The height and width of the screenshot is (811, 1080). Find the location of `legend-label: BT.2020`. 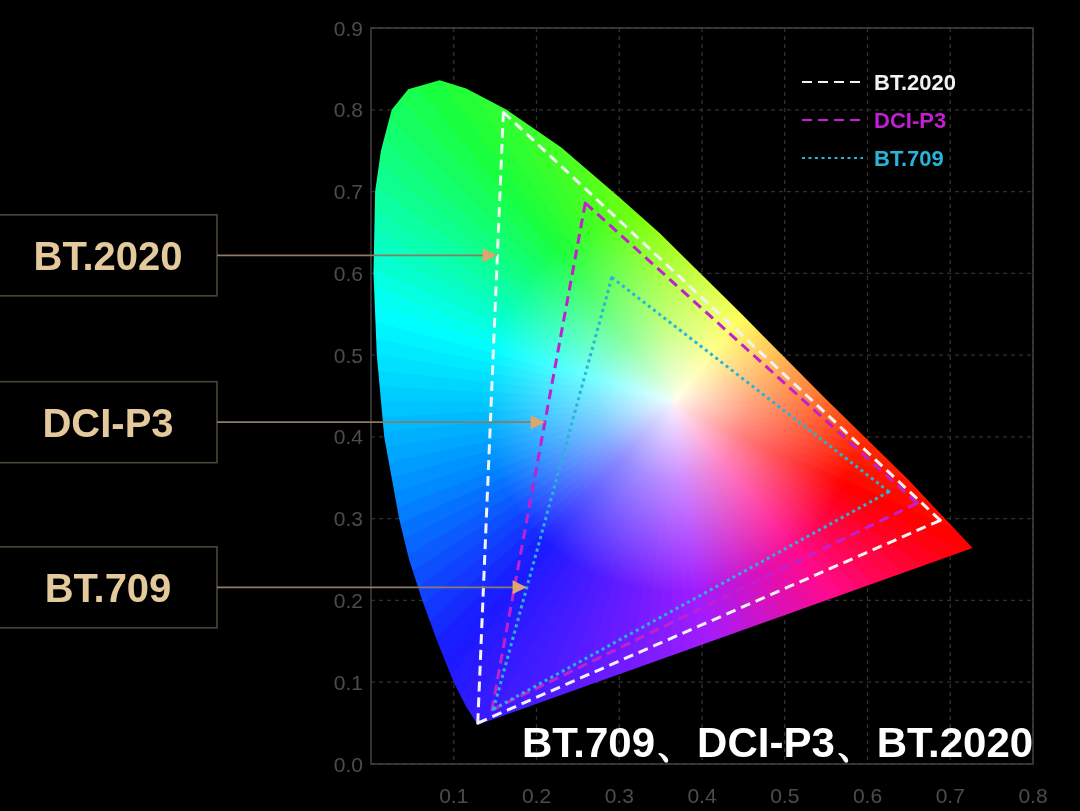

legend-label: BT.2020 is located at coordinates (915, 82).